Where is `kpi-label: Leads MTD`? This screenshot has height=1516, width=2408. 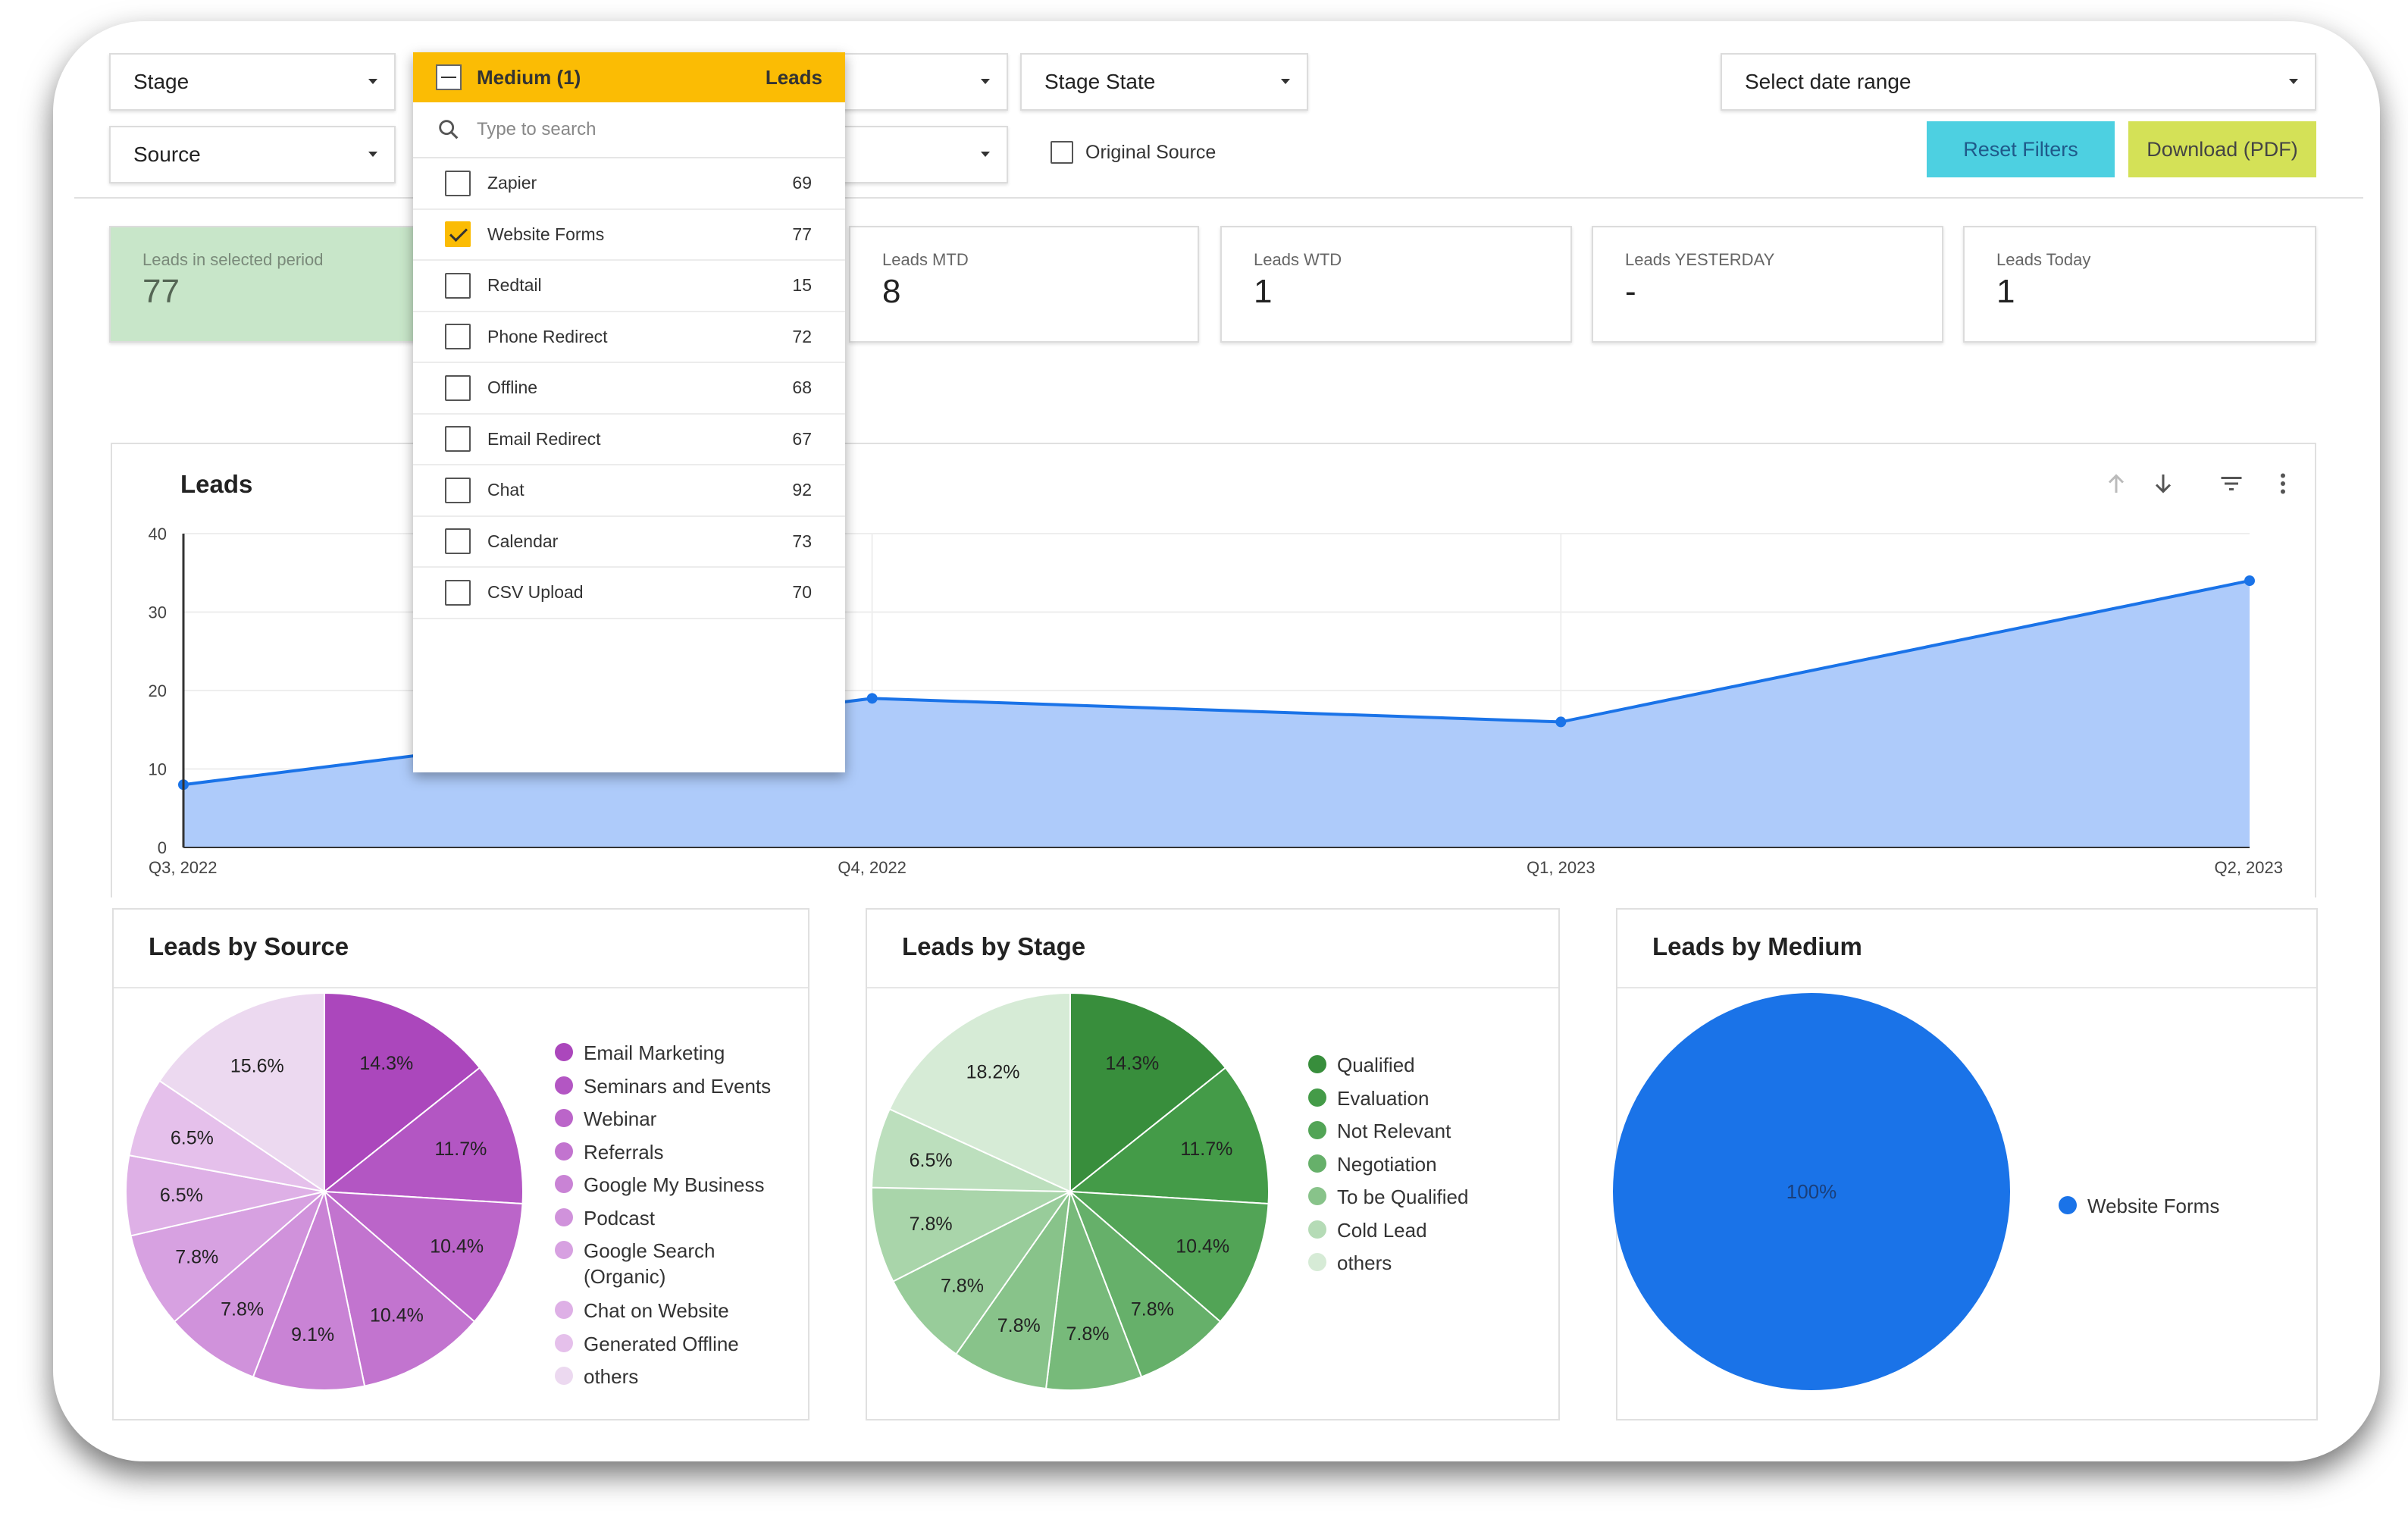 kpi-label: Leads MTD is located at coordinates (925, 259).